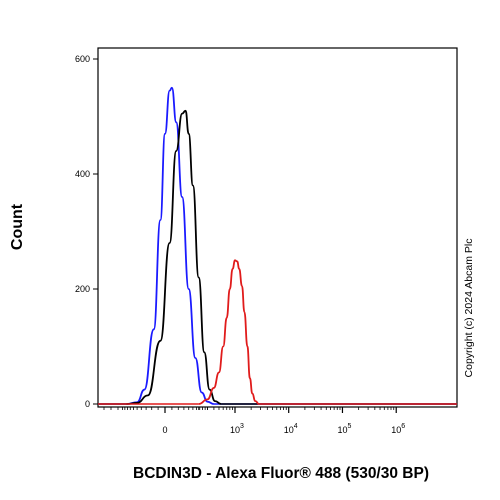 The width and height of the screenshot is (500, 500). What do you see at coordinates (344, 429) in the screenshot?
I see `x-tick-label: 10⁵` at bounding box center [344, 429].